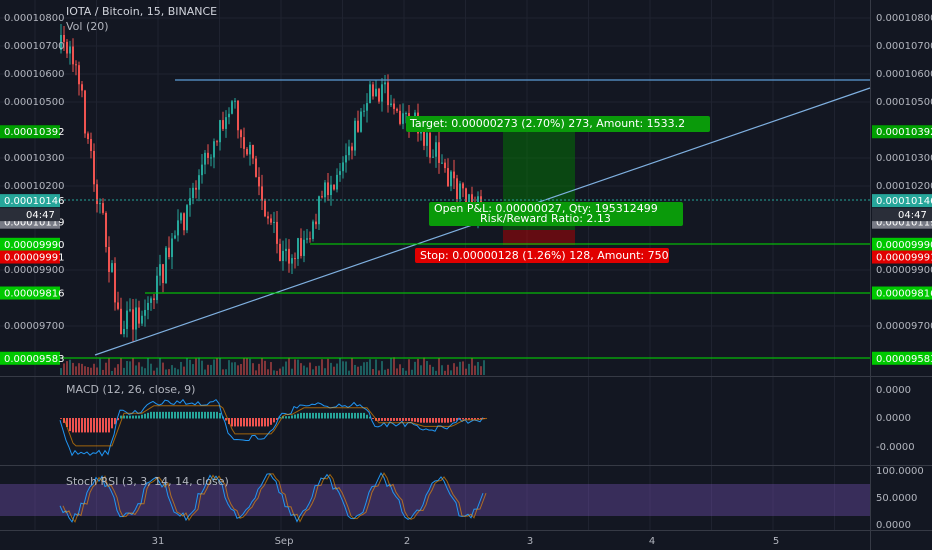 This screenshot has width=932, height=550. Describe the element at coordinates (34, 18) in the screenshot. I see `price-tick-label-left: 0.00010800` at that location.